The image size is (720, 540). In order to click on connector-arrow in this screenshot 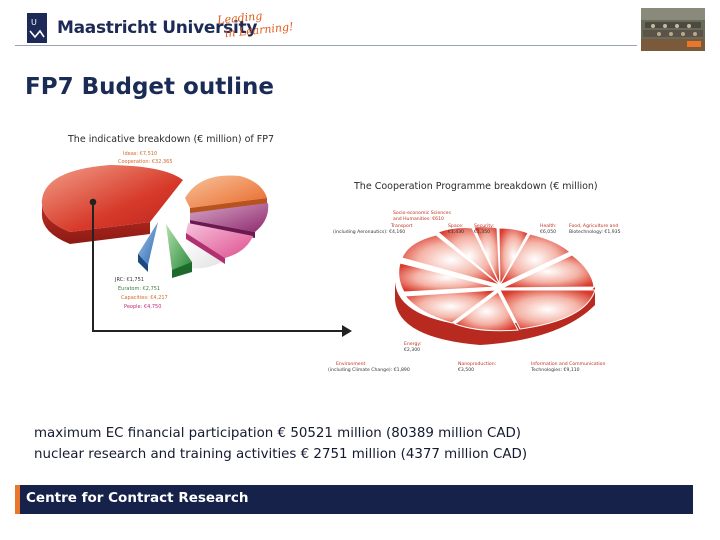, I will do `click(220, 267)`.